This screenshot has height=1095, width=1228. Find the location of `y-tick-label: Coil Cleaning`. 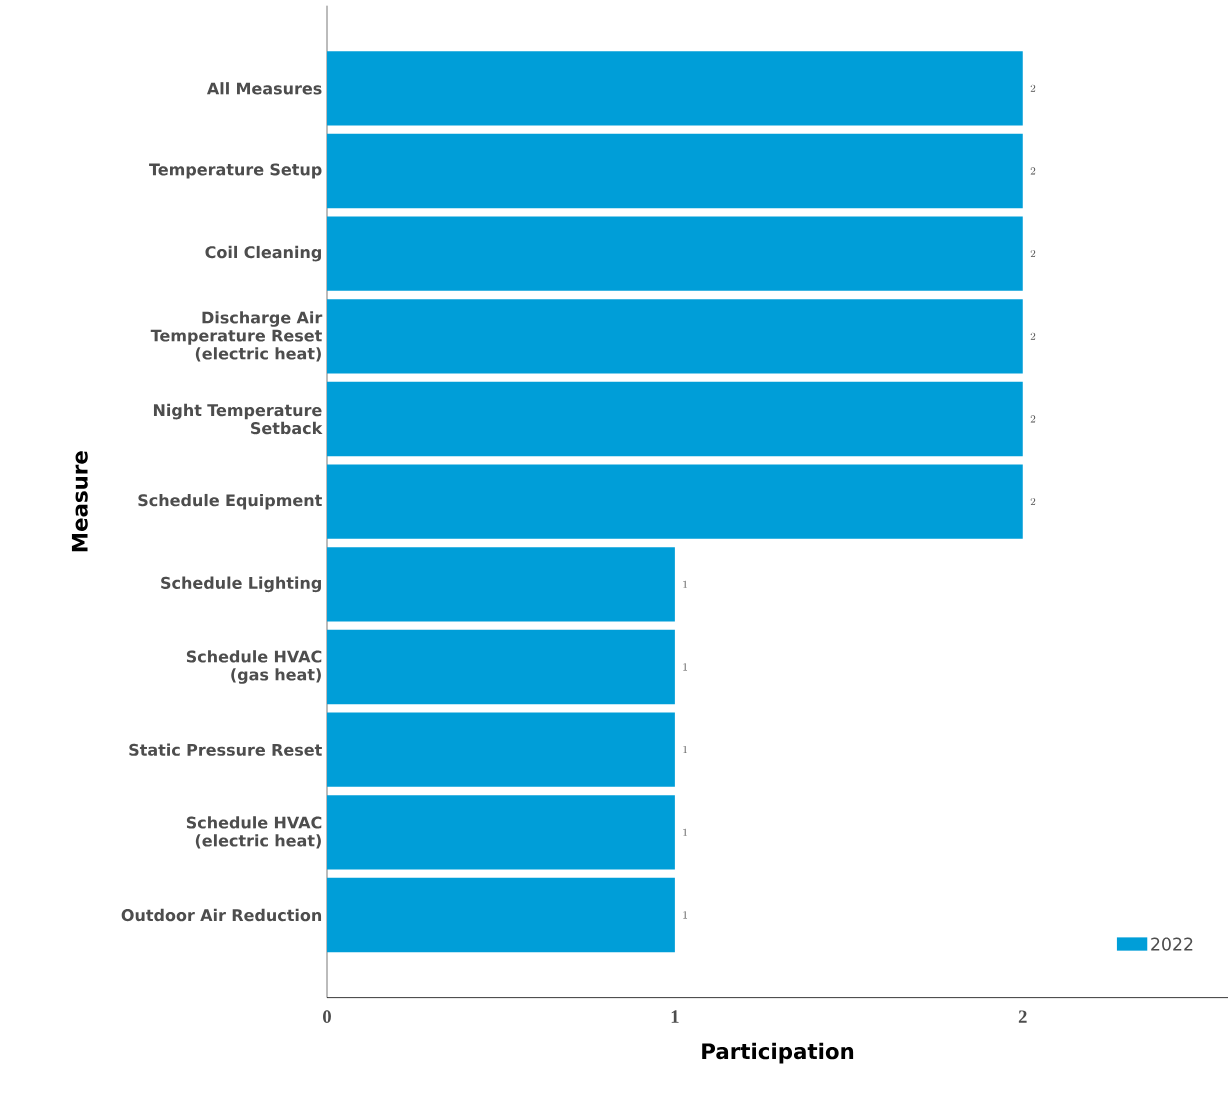

y-tick-label: Coil Cleaning is located at coordinates (263, 254).